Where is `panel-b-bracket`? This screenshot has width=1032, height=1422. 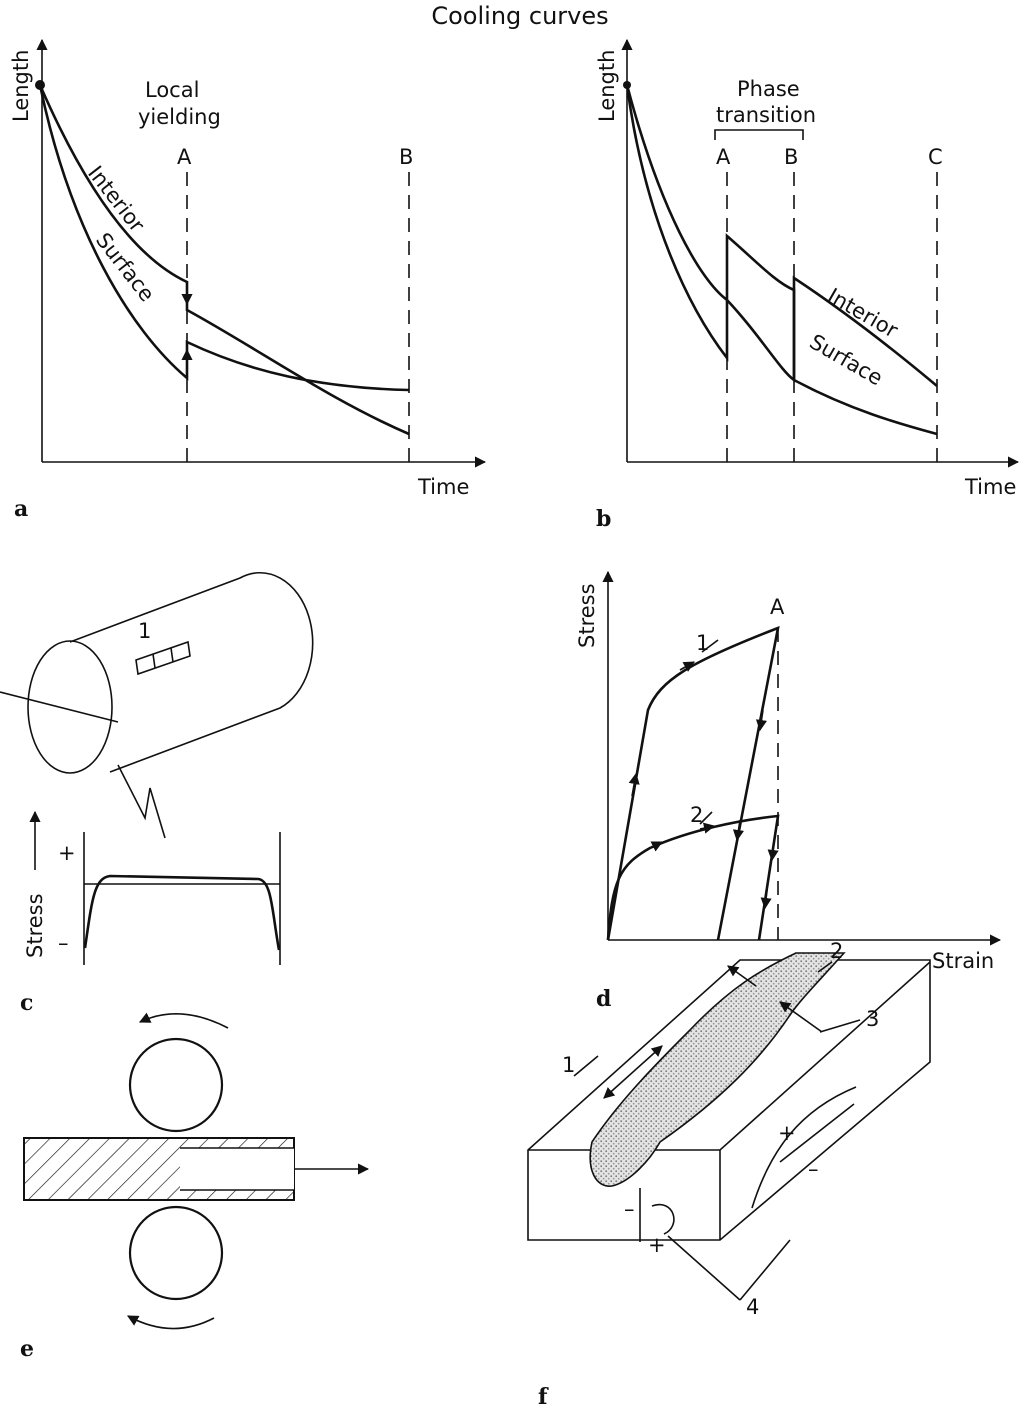 panel-b-bracket is located at coordinates (759, 134).